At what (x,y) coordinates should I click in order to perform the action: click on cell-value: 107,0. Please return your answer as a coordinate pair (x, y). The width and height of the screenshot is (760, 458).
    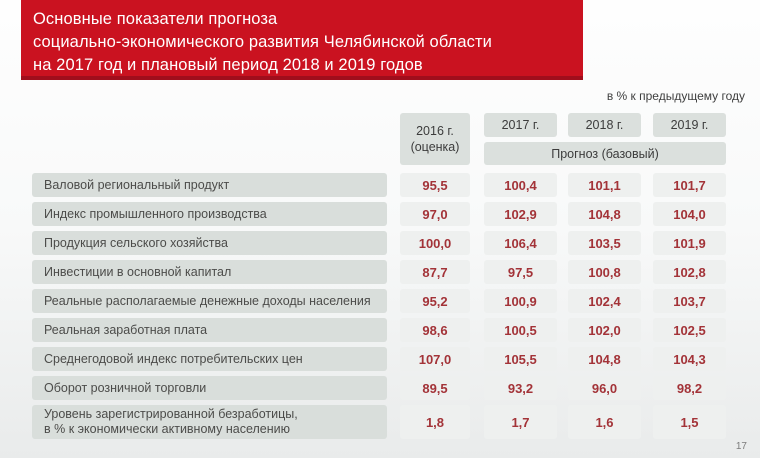
    Looking at the image, I should click on (435, 359).